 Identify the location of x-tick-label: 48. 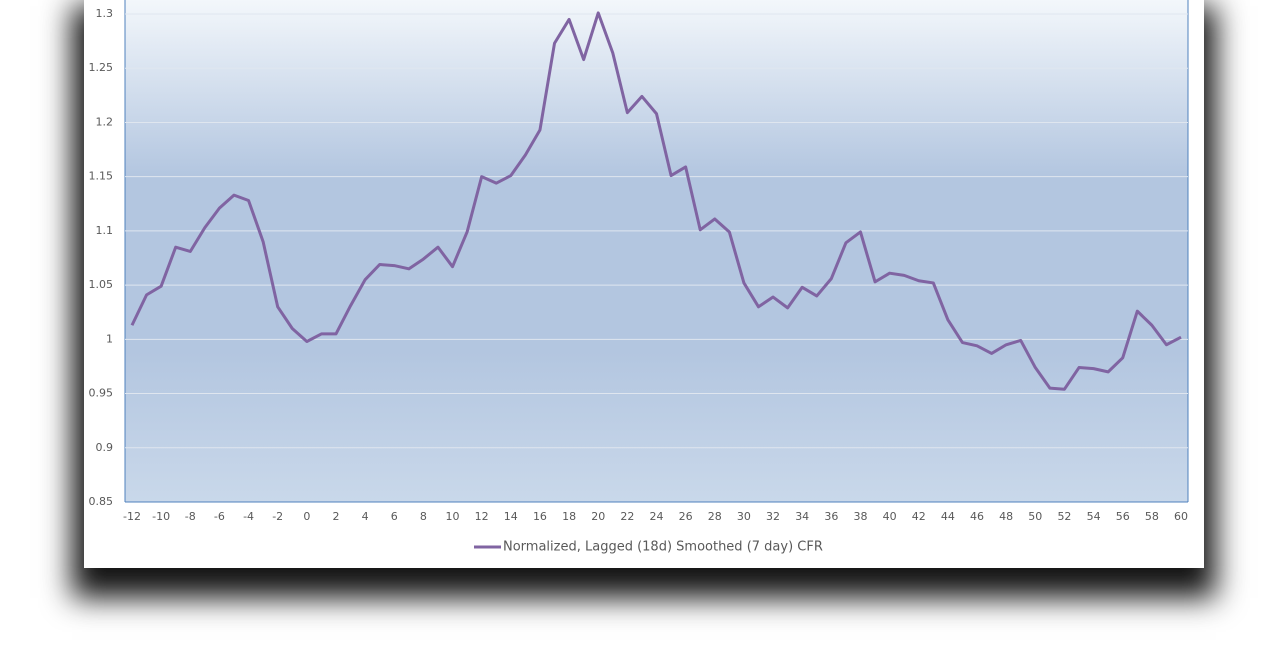
(1006, 516).